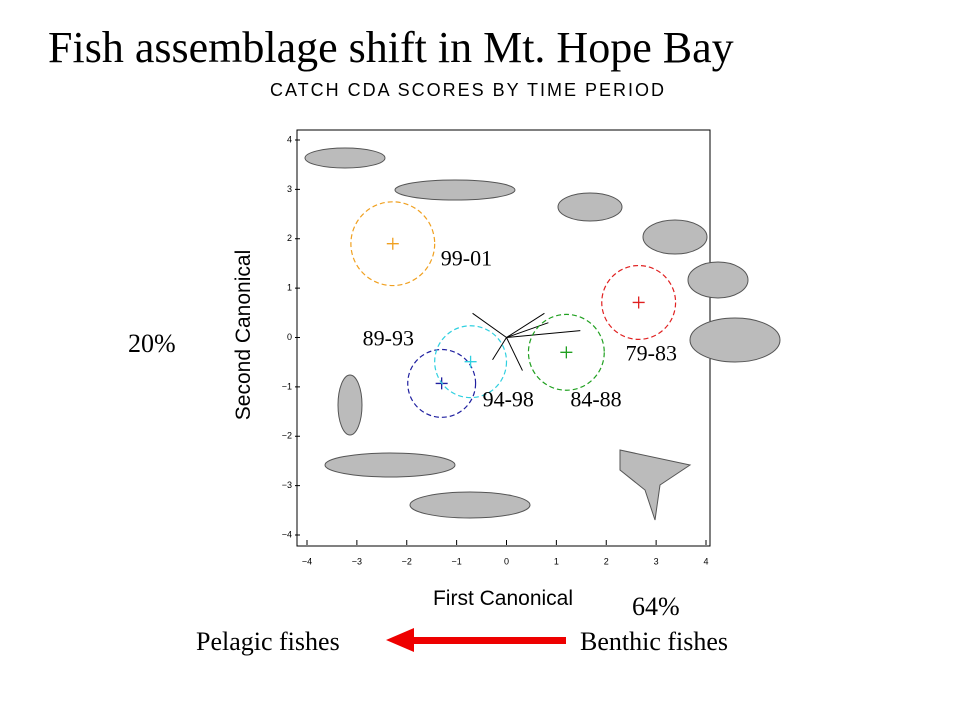 The image size is (960, 720). I want to click on x-tick-label: 1, so click(556, 561).